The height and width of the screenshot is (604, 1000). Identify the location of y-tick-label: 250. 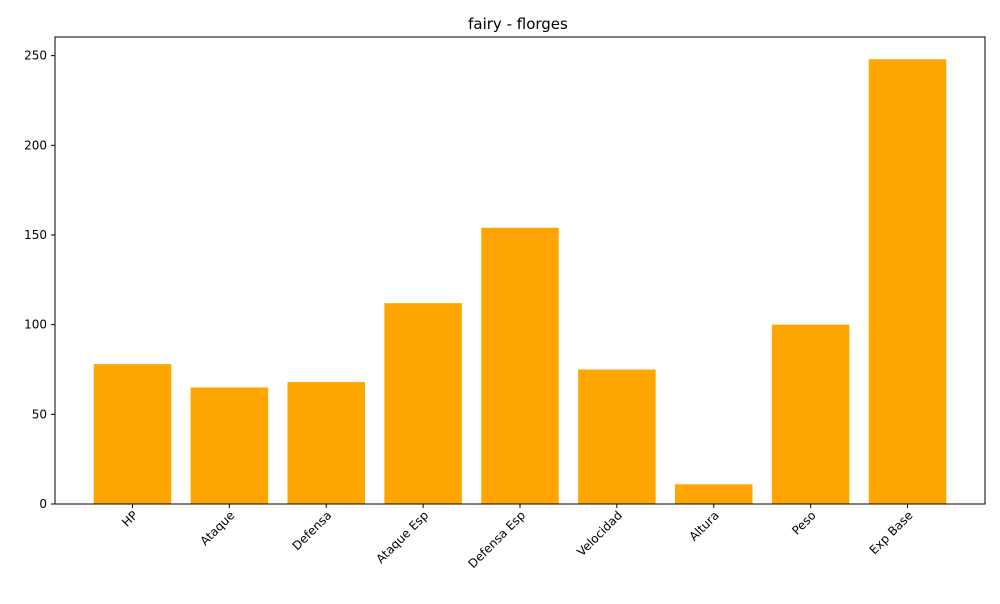
(35, 56).